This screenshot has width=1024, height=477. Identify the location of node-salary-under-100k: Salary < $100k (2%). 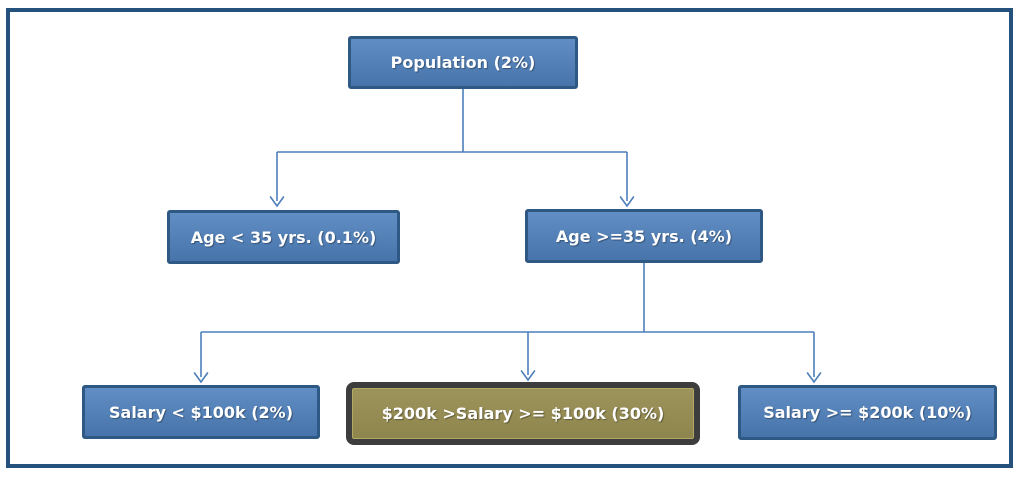
(201, 412).